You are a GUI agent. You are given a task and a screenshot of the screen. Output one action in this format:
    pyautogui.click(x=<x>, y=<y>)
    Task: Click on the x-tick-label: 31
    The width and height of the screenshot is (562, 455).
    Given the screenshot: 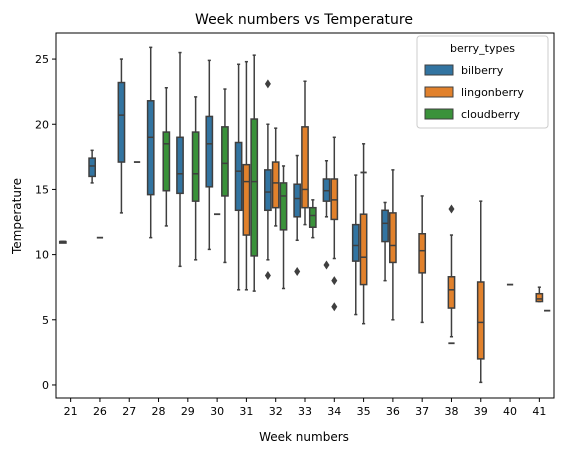 What is the action you would take?
    pyautogui.click(x=246, y=411)
    